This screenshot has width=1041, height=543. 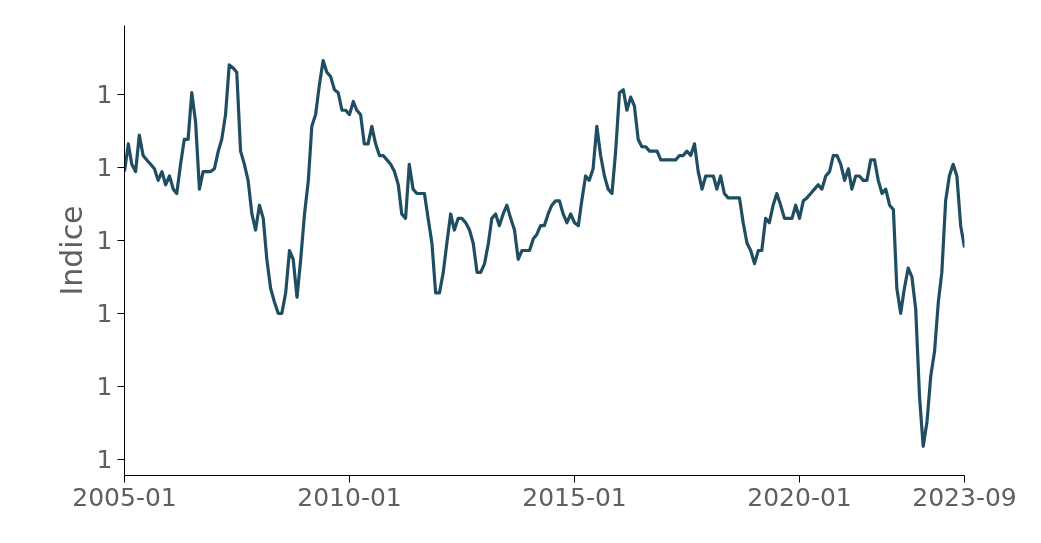 I want to click on x-tick-label: 2023-09, so click(x=964, y=497).